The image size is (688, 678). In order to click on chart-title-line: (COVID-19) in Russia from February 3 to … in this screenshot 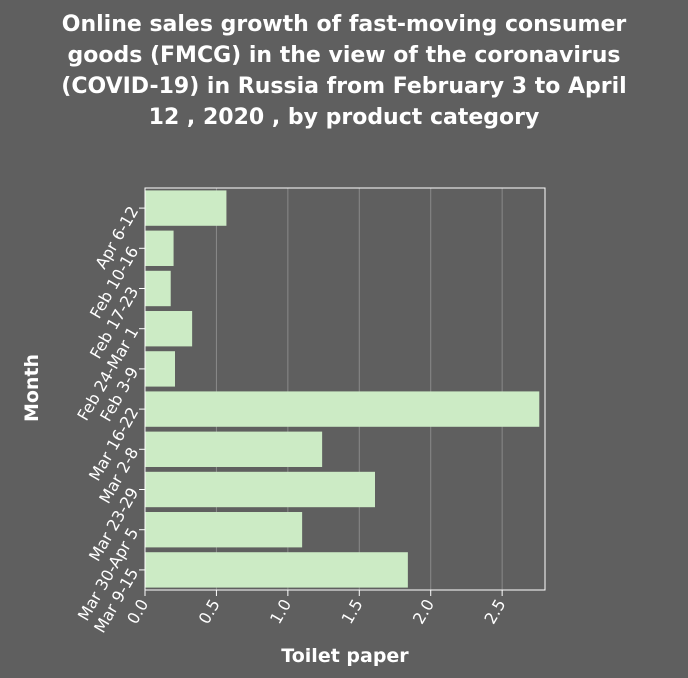, I will do `click(343, 86)`.